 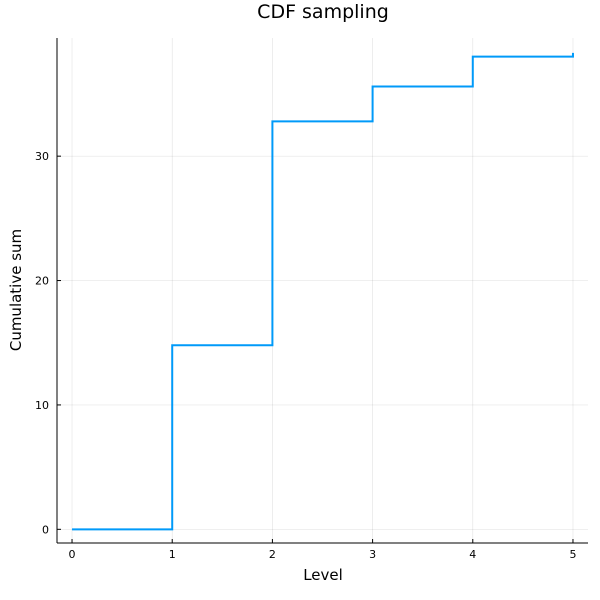 I want to click on y-tick-label: 30, so click(x=42, y=156).